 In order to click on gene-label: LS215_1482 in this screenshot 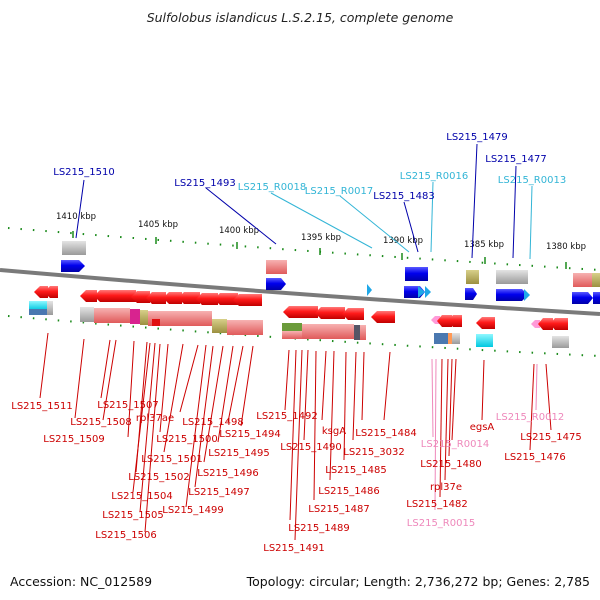, I will do `click(436, 504)`.